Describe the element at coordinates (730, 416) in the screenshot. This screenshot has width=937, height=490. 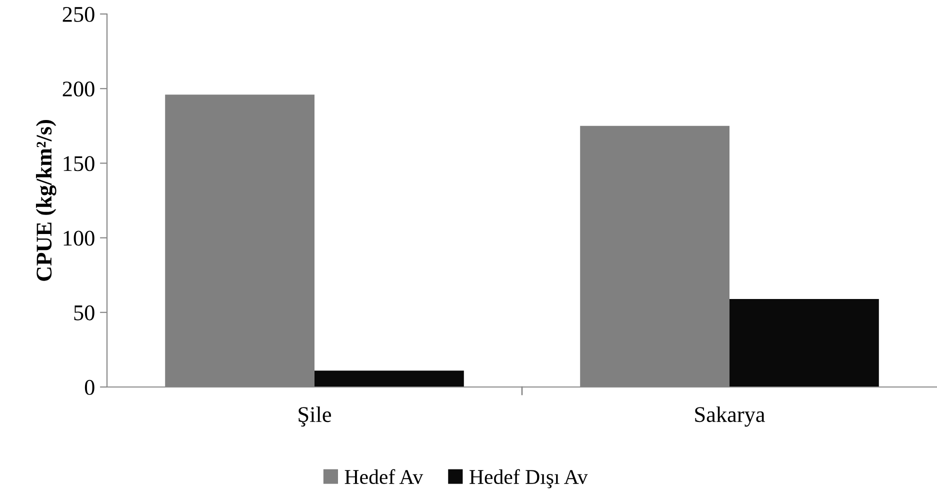
I see `x-tick-label: Sakarya` at that location.